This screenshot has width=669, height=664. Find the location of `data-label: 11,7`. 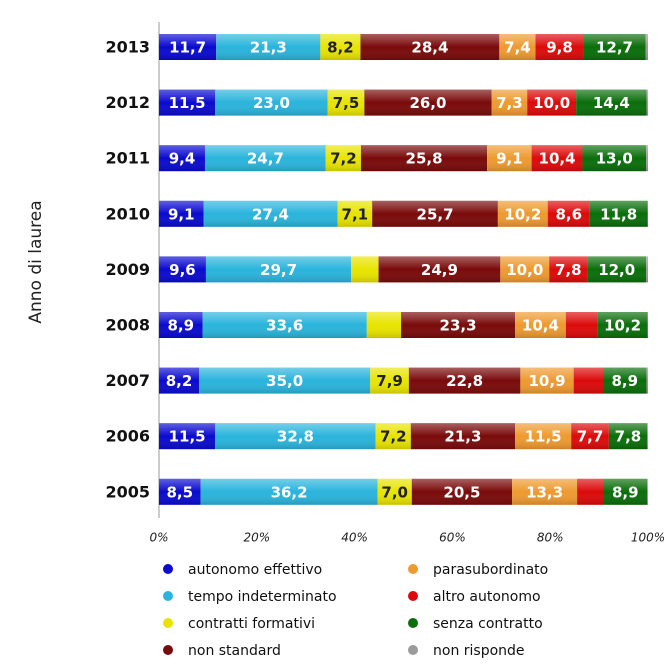

data-label: 11,7 is located at coordinates (187, 48).